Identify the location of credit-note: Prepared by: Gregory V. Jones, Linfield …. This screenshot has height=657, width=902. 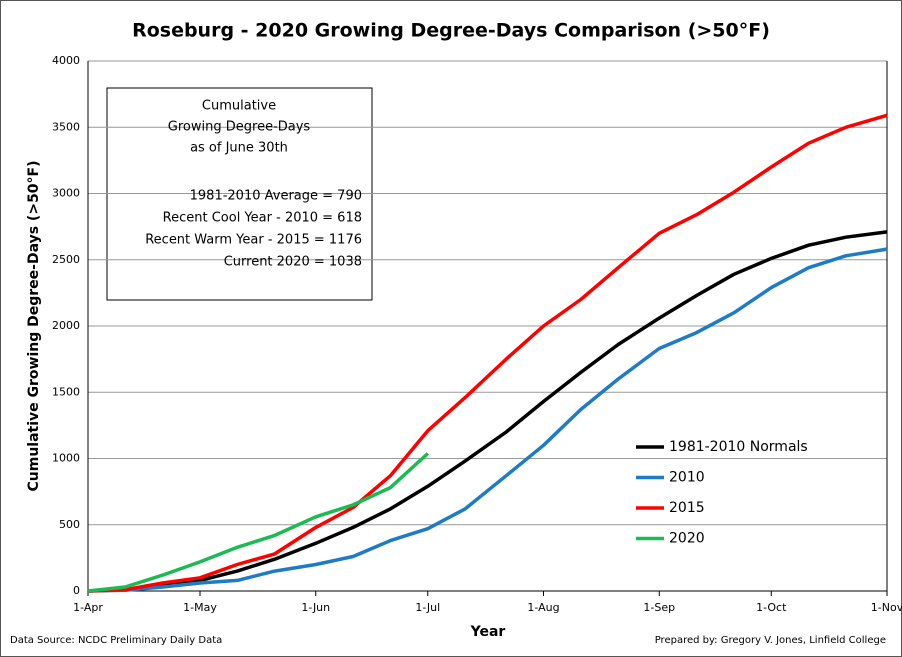
(770, 640).